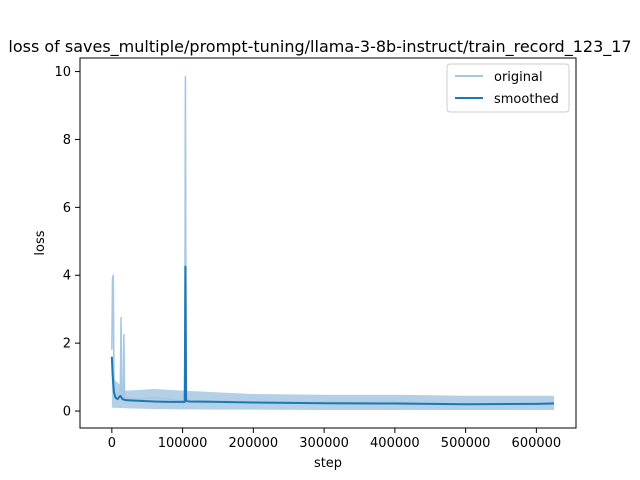 The image size is (640, 480). Describe the element at coordinates (112, 443) in the screenshot. I see `x-tick-label: 0` at that location.